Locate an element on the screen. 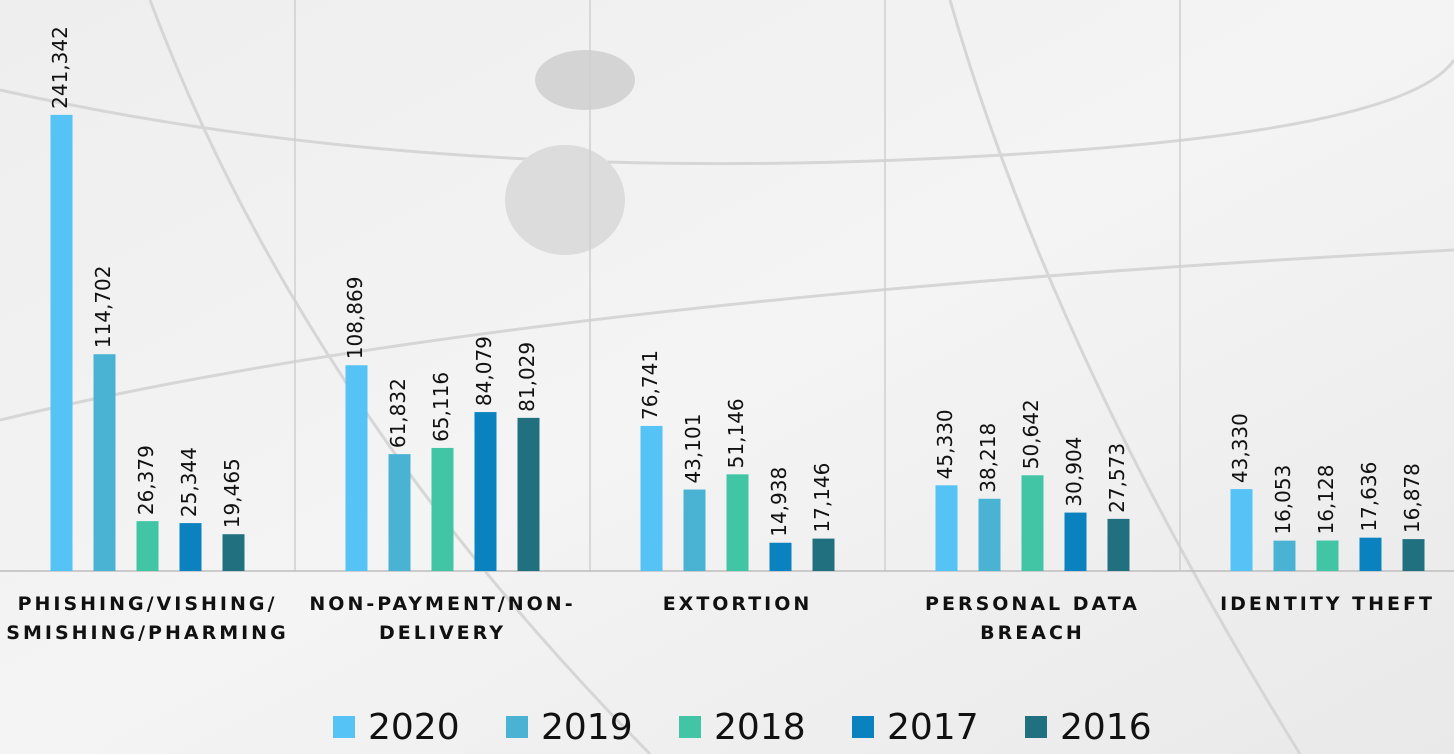 The width and height of the screenshot is (1454, 754). data-label: 26,379 is located at coordinates (146, 480).